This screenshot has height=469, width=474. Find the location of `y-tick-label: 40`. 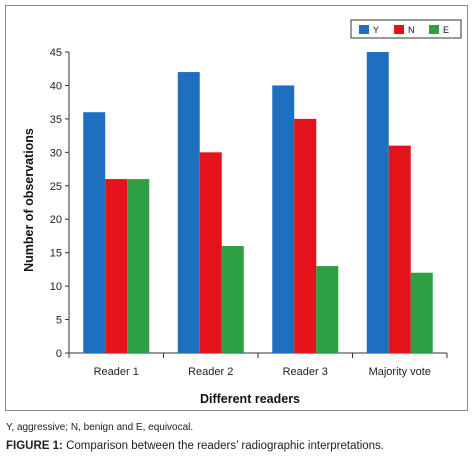

y-tick-label: 40 is located at coordinates (56, 86).